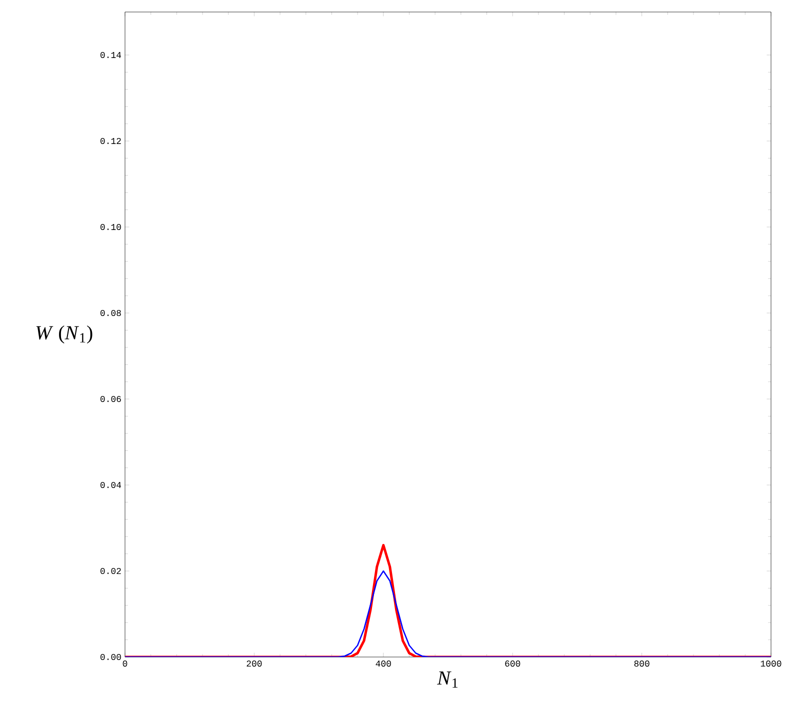  Describe the element at coordinates (512, 663) in the screenshot. I see `x-tick-label: 600` at that location.